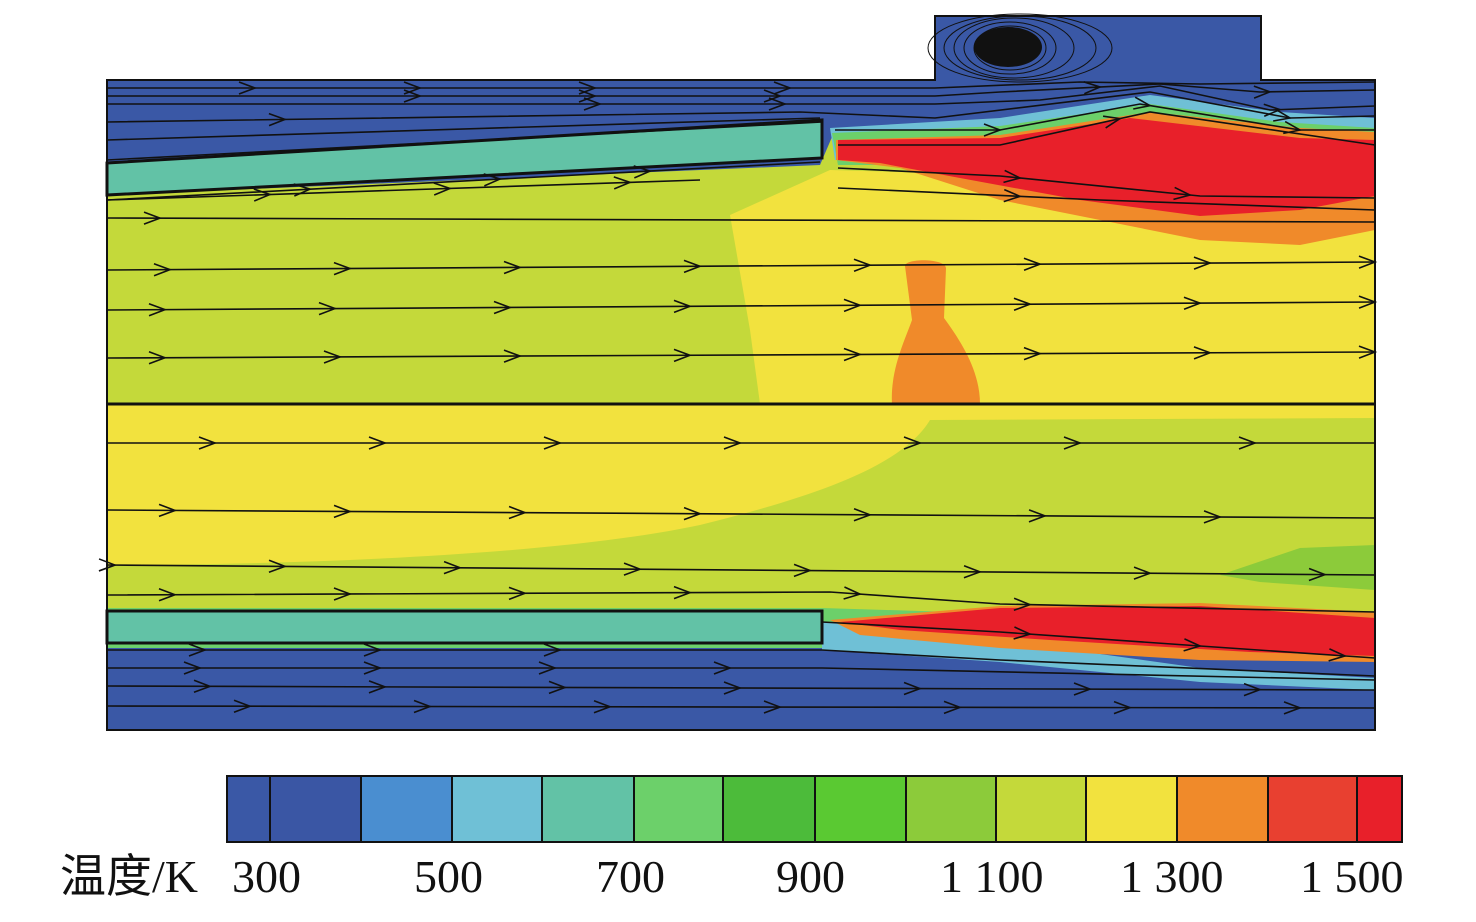 Image resolution: width=1476 pixels, height=922 pixels. I want to click on lower-green-patch, so click(1297, 567).